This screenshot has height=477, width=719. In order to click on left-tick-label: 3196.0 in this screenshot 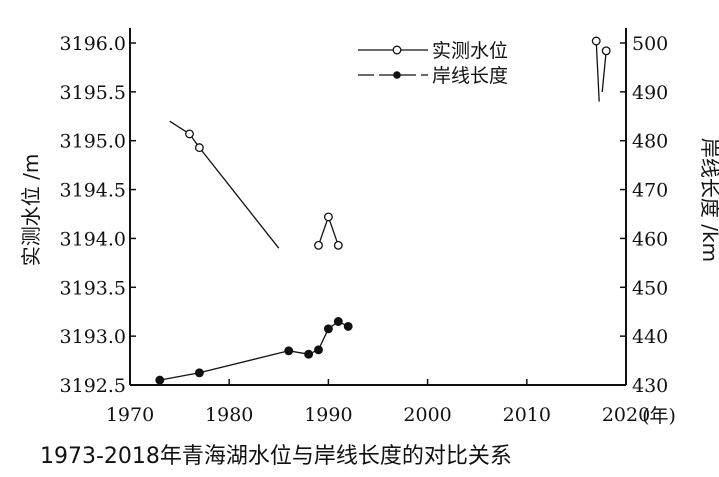, I will do `click(93, 44)`.